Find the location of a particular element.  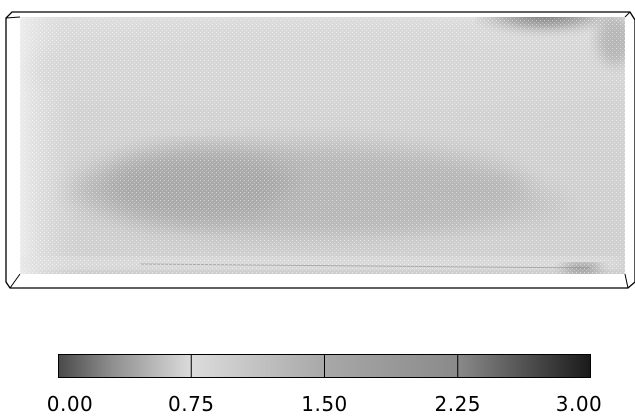

corner-mark-tr is located at coordinates (627, 14).